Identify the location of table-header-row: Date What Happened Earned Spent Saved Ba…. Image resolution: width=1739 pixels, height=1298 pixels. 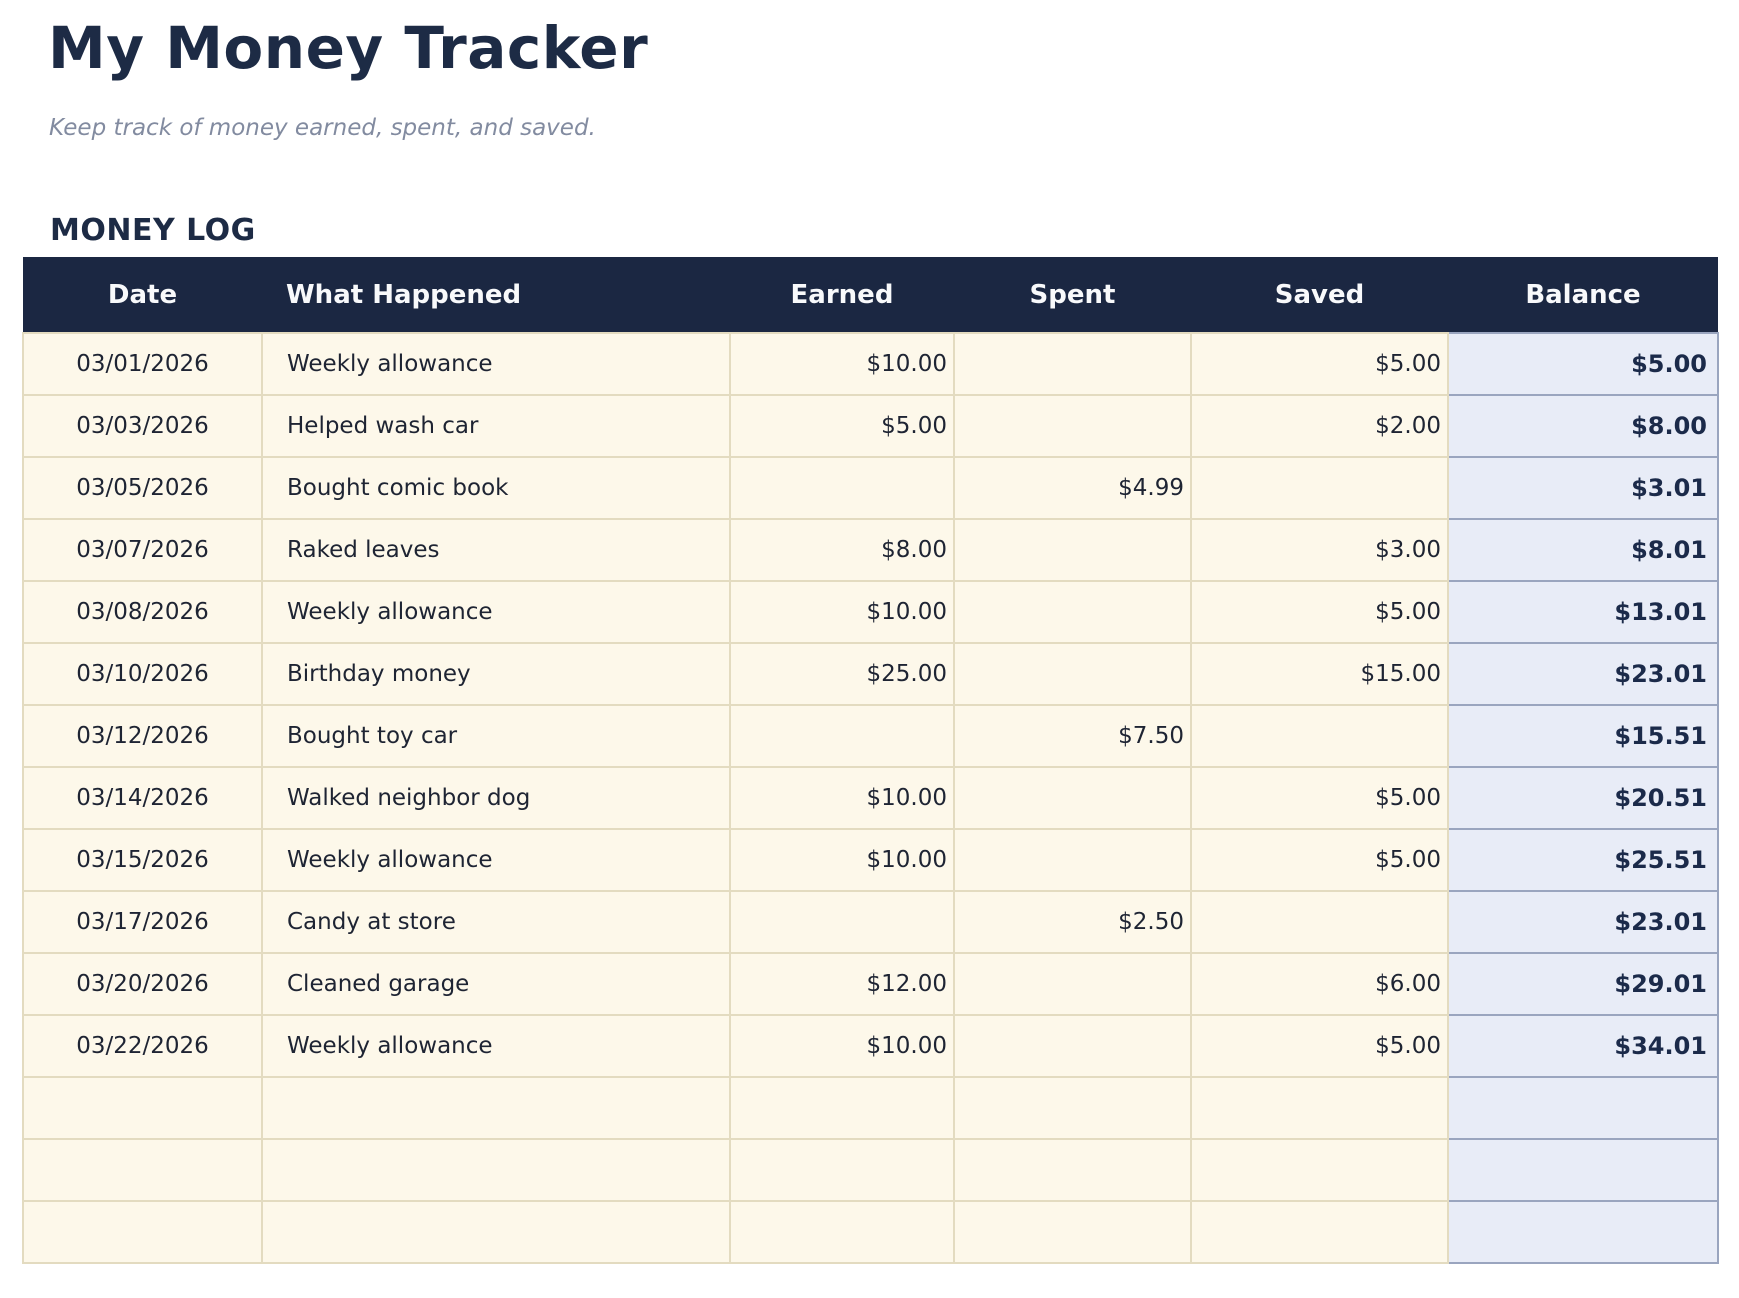
(870, 295).